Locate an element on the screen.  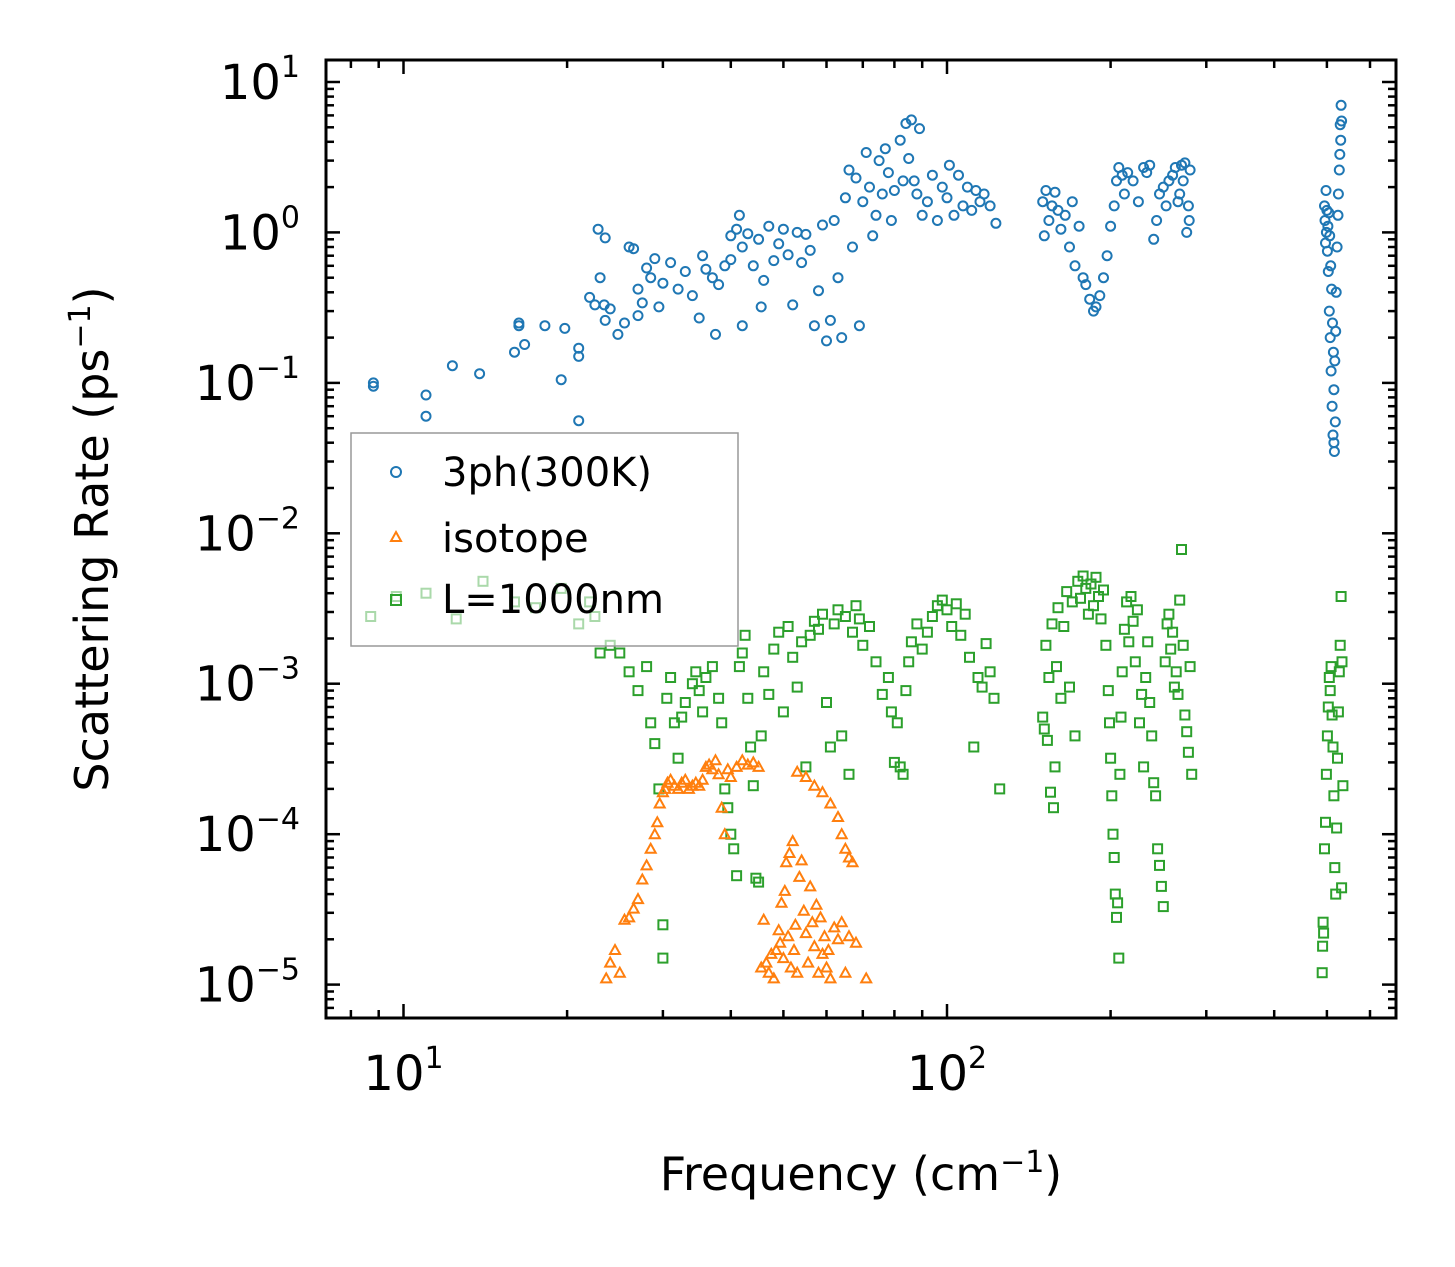
x-axis-title-base: Frequency (cm is located at coordinates (830, 1174).